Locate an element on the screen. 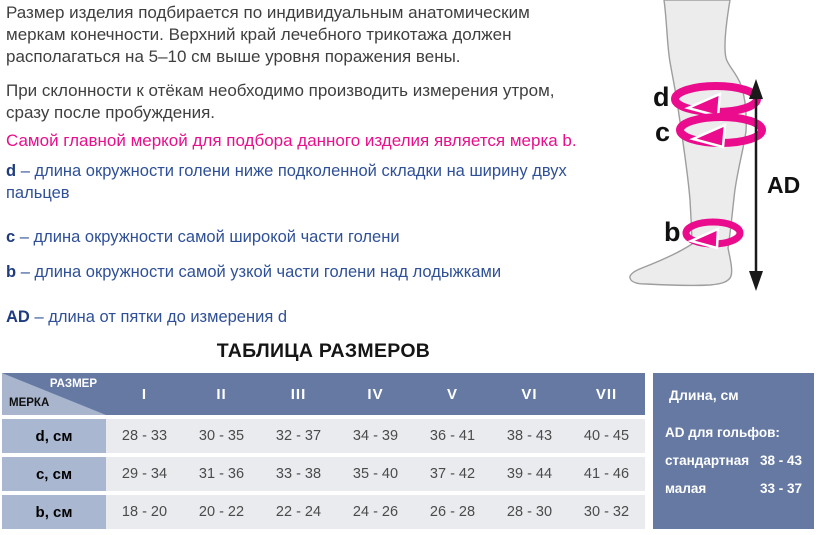 Image resolution: width=819 pixels, height=535 pixels. size-cell: 28 - 33 is located at coordinates (144, 436).